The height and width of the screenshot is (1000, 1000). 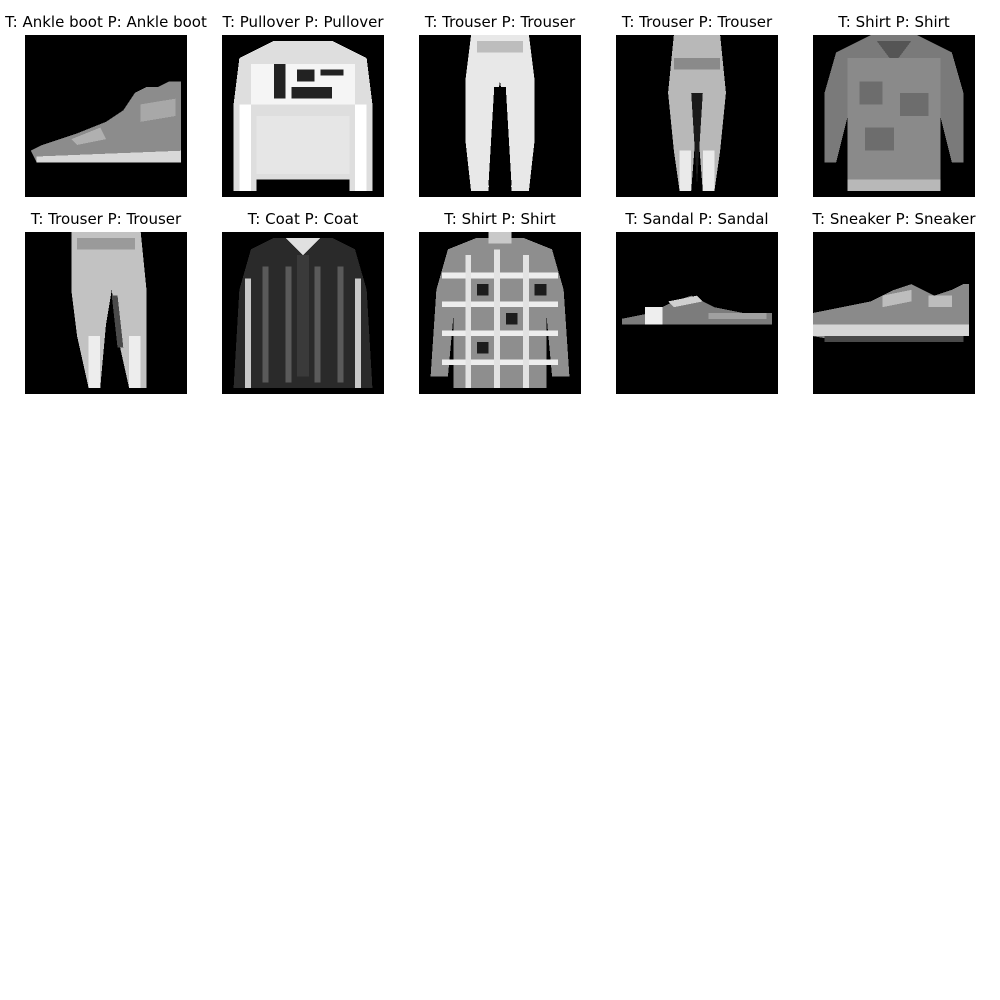 I want to click on cell-title: T: Sneaker P: Sneaker, so click(x=894, y=219).